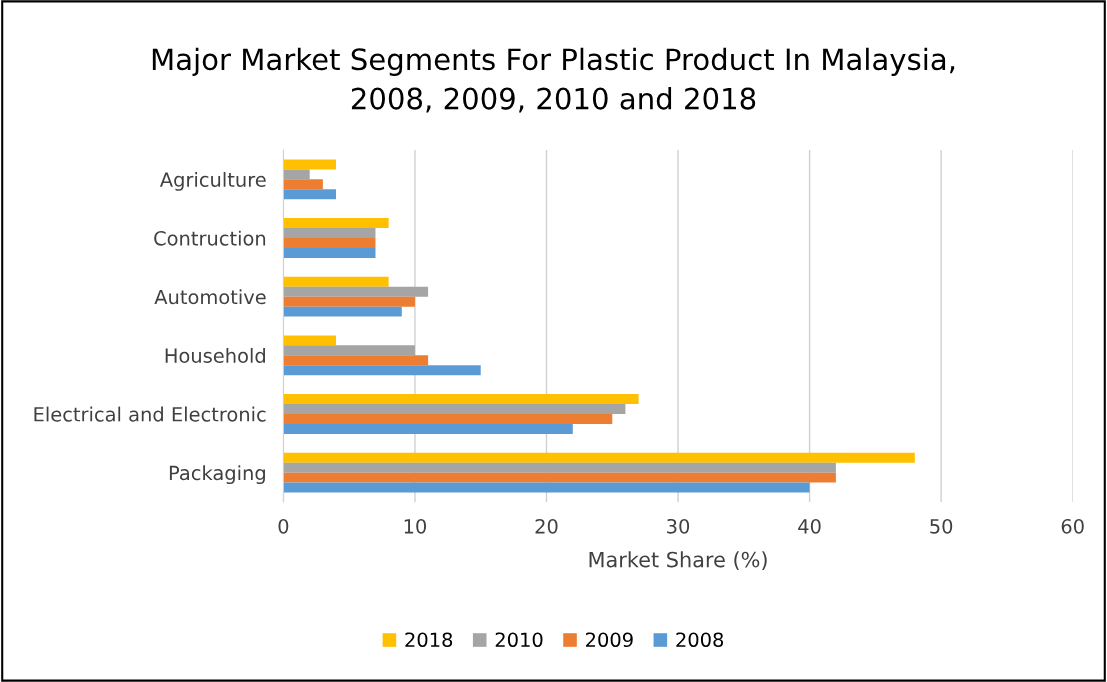  What do you see at coordinates (700, 640) in the screenshot?
I see `legend-label: 2008` at bounding box center [700, 640].